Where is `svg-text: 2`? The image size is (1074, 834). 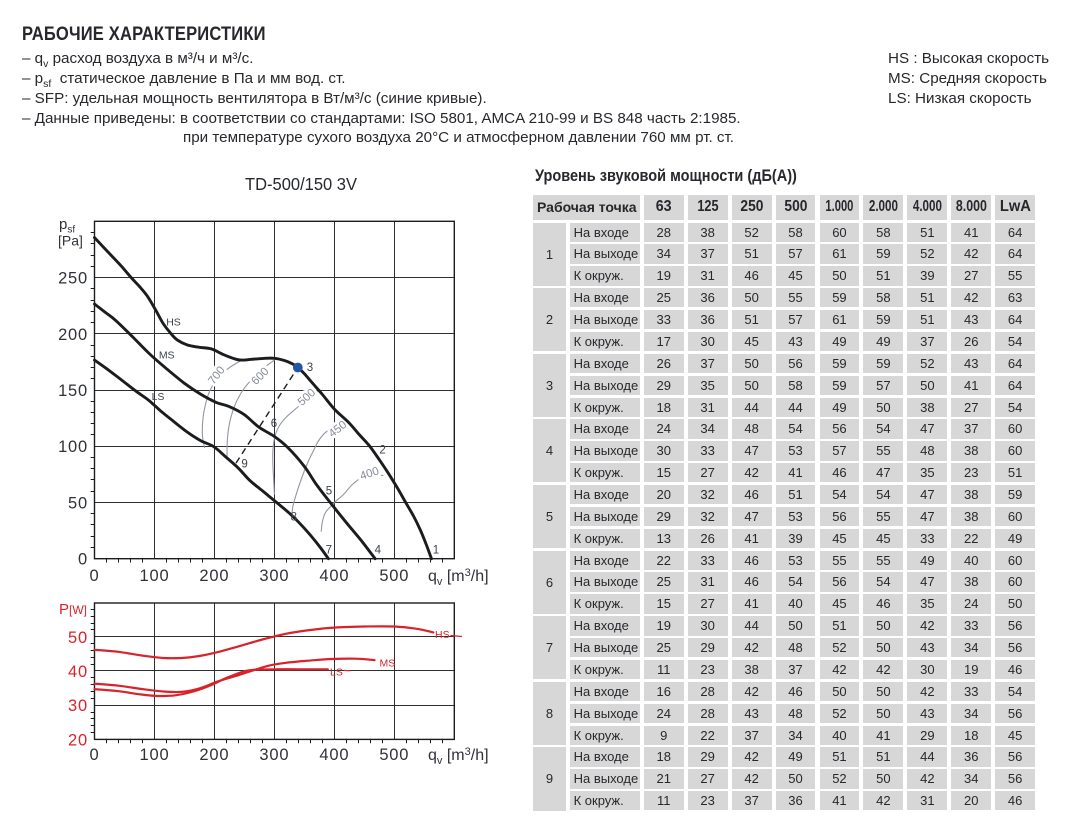
svg-text: 2 is located at coordinates (382, 451).